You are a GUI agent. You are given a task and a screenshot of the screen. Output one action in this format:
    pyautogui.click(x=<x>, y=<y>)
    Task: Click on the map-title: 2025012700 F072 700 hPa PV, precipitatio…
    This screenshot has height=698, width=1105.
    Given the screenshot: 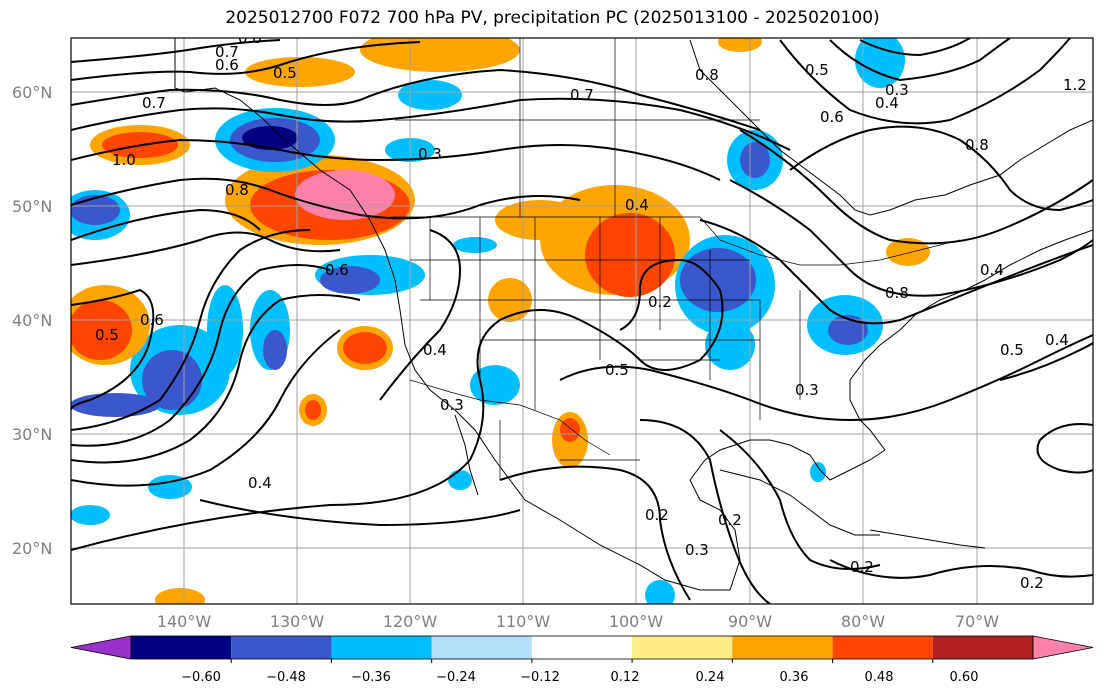 What is the action you would take?
    pyautogui.click(x=552, y=18)
    